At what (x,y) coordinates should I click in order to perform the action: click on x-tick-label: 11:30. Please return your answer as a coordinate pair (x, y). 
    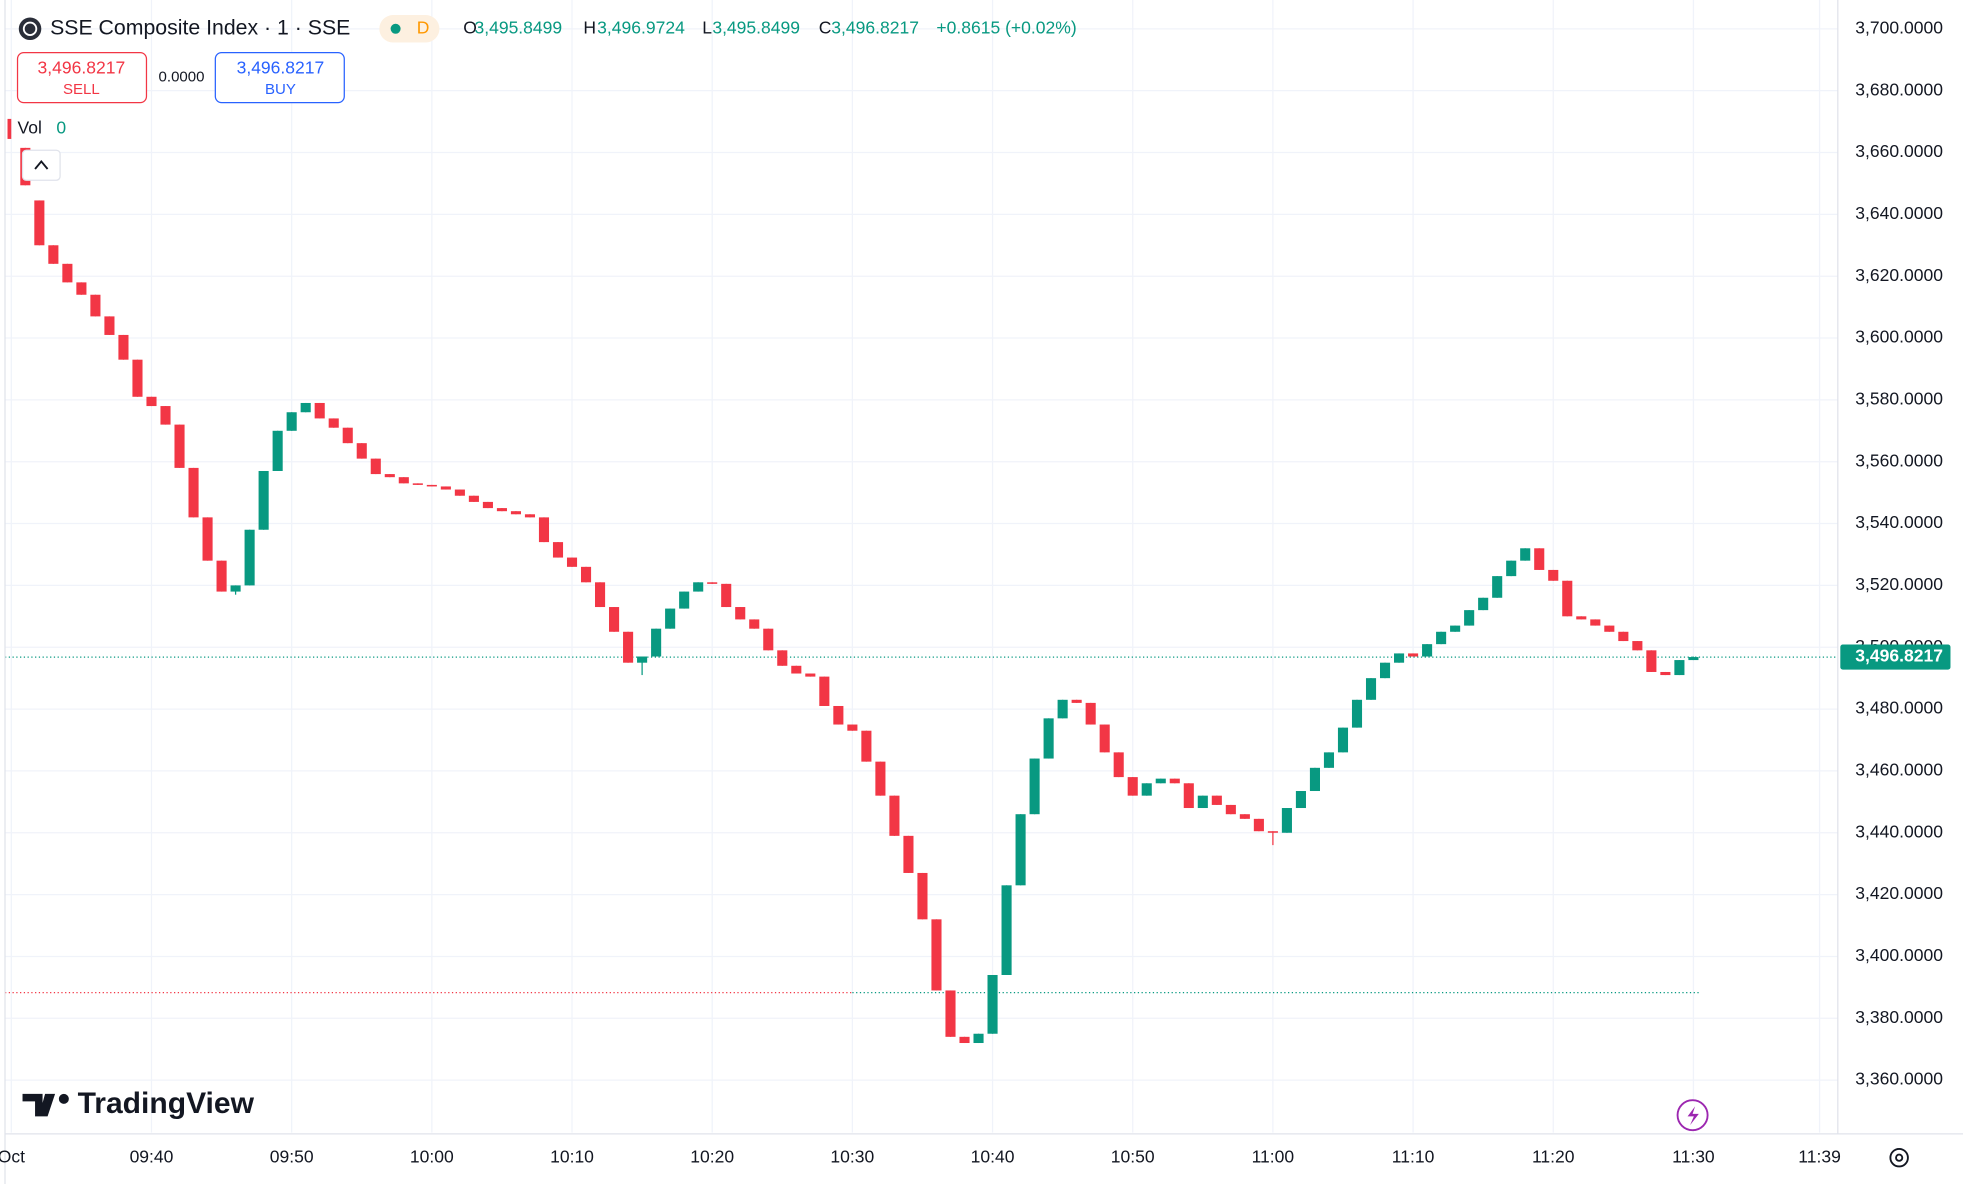
    Looking at the image, I should click on (1693, 1156).